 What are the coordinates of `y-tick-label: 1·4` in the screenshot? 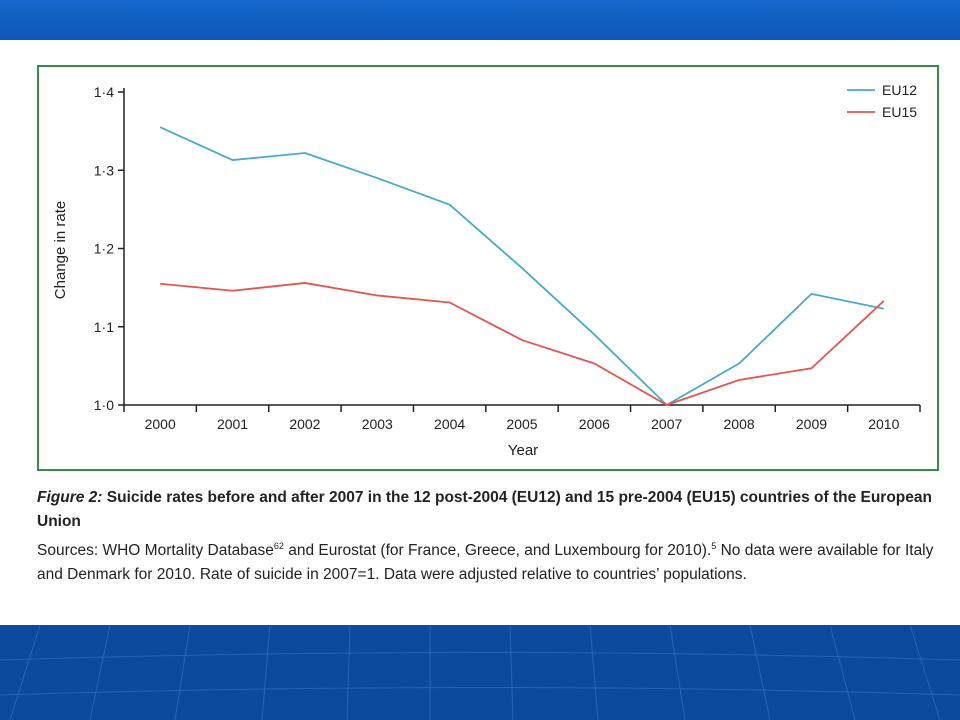 It's located at (104, 92).